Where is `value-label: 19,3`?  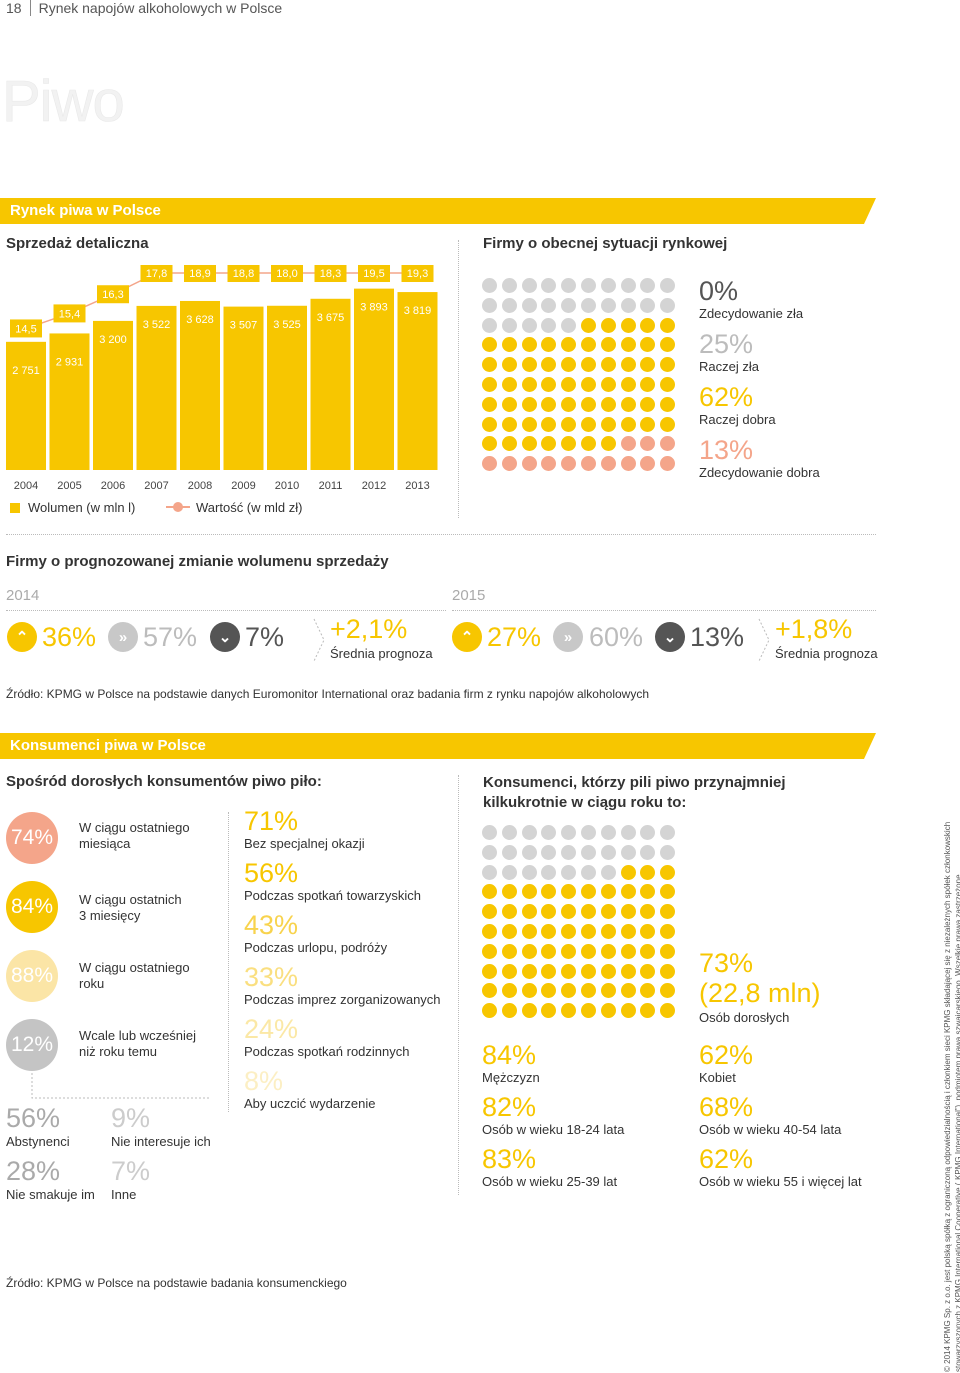
value-label: 19,3 is located at coordinates (417, 274).